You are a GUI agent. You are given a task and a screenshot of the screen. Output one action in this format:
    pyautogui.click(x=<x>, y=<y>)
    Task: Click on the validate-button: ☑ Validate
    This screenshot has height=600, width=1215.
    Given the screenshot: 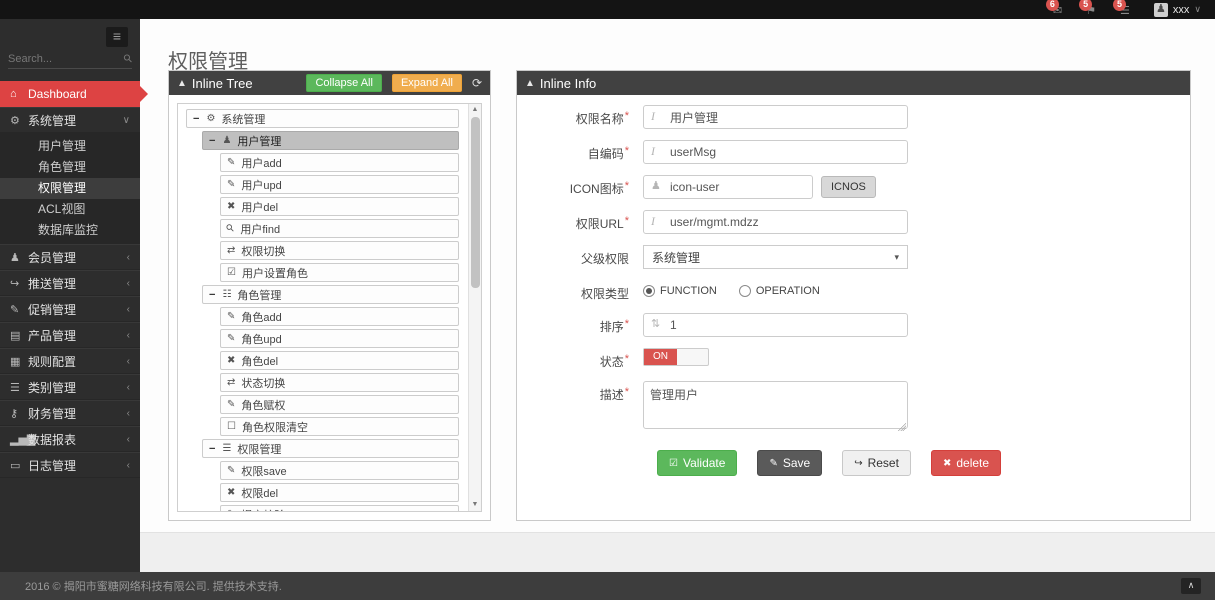 What is the action you would take?
    pyautogui.click(x=697, y=463)
    